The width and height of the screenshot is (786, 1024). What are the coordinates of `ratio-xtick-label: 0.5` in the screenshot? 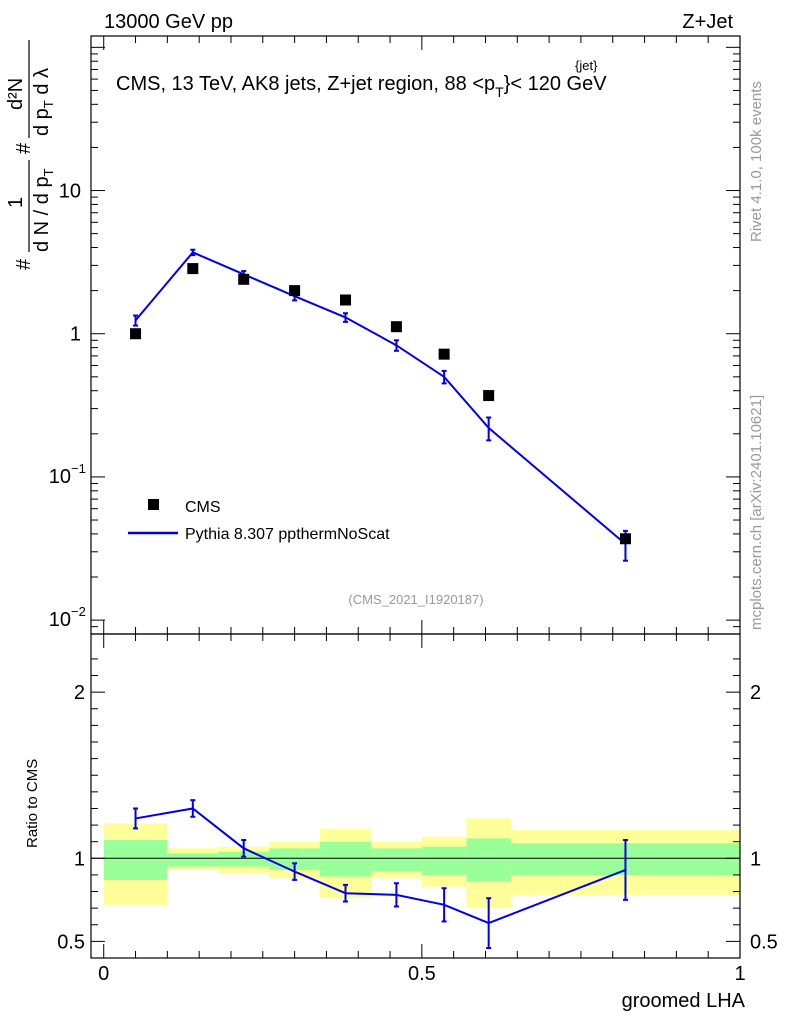 It's located at (422, 974).